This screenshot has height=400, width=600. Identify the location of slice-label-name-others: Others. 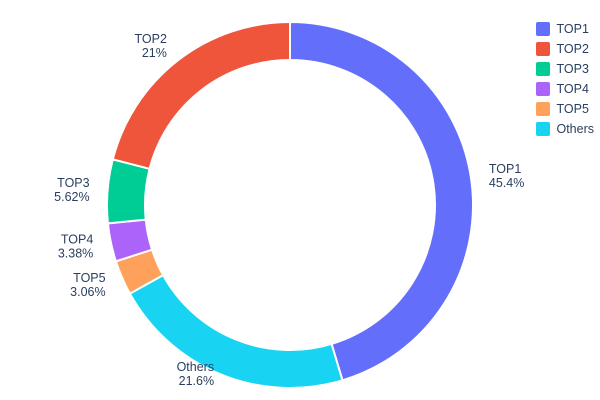
(196, 367).